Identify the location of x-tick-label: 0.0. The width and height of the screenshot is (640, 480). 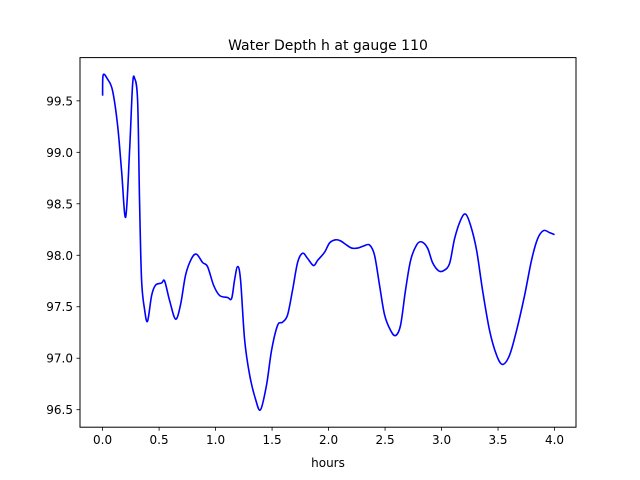
(102, 440).